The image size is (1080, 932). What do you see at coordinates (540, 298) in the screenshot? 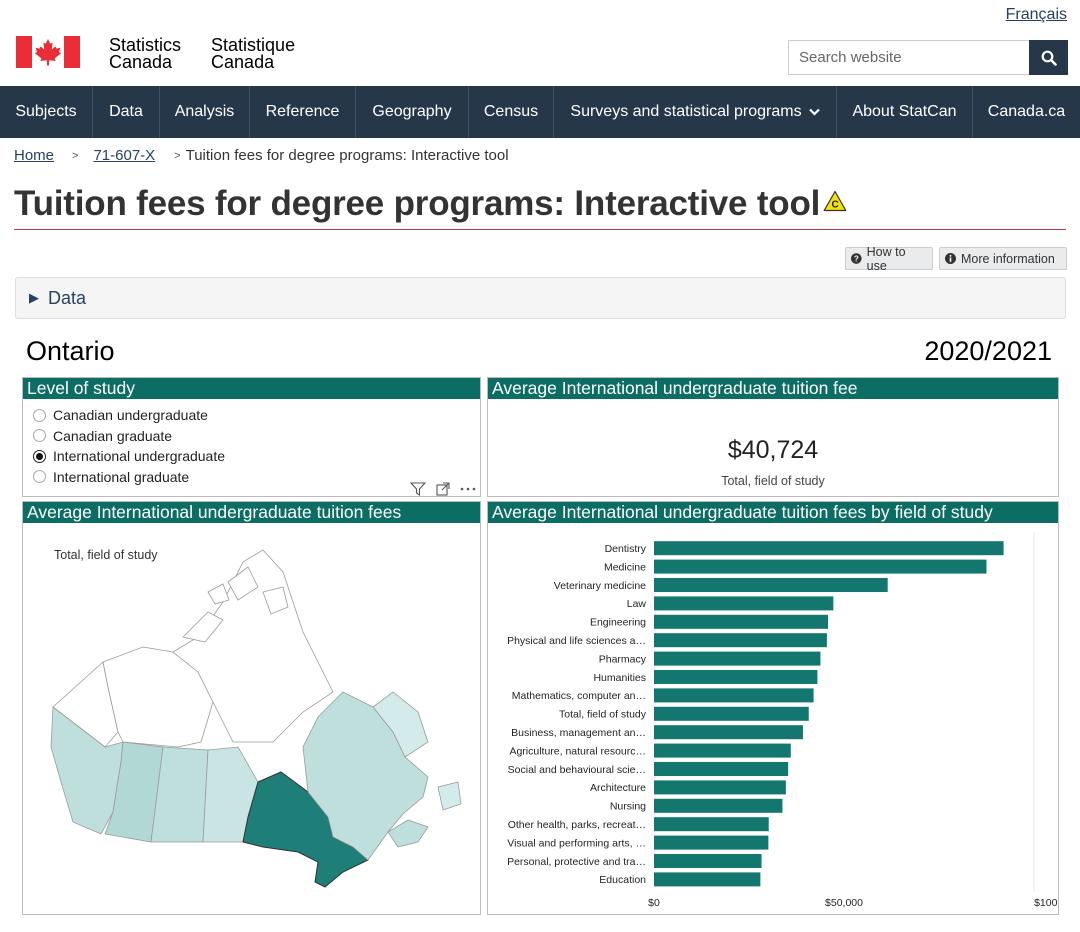
I see `data-details-toggle: ▶ Data` at bounding box center [540, 298].